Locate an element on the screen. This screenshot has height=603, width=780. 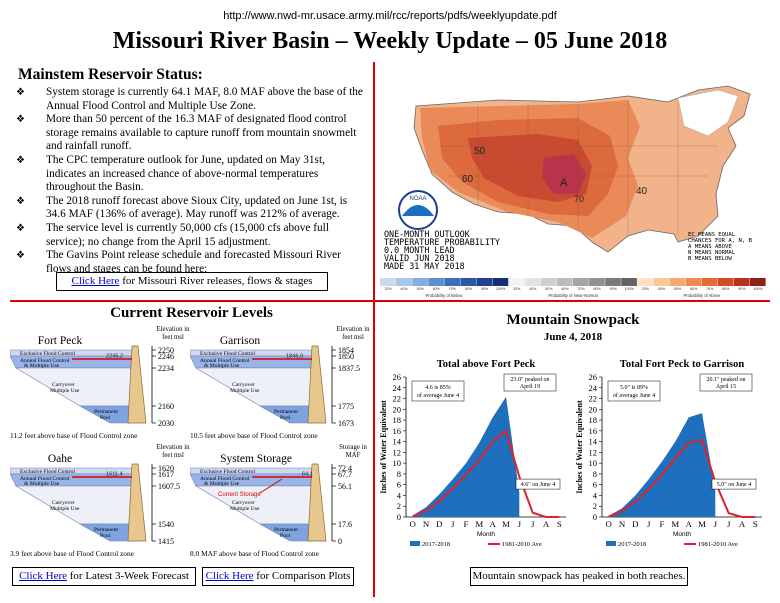
zone-label: & Multiple Use is located at coordinates (42, 366).